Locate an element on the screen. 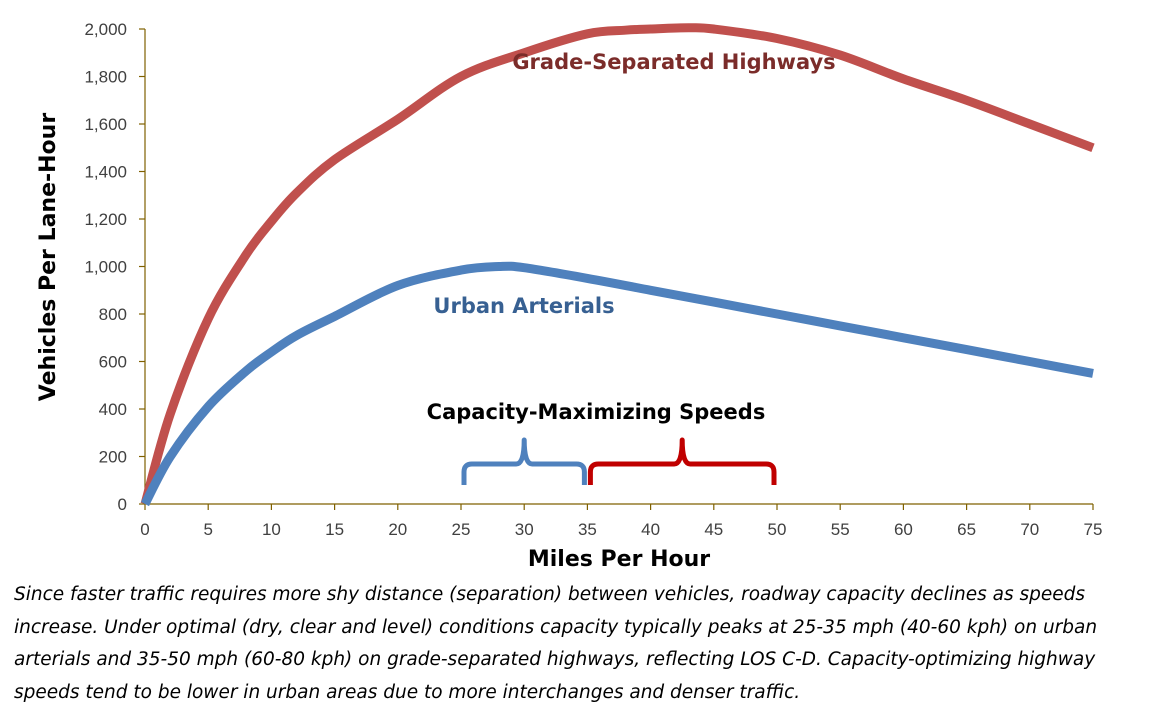  bracket-urban-arterials is located at coordinates (524, 461).